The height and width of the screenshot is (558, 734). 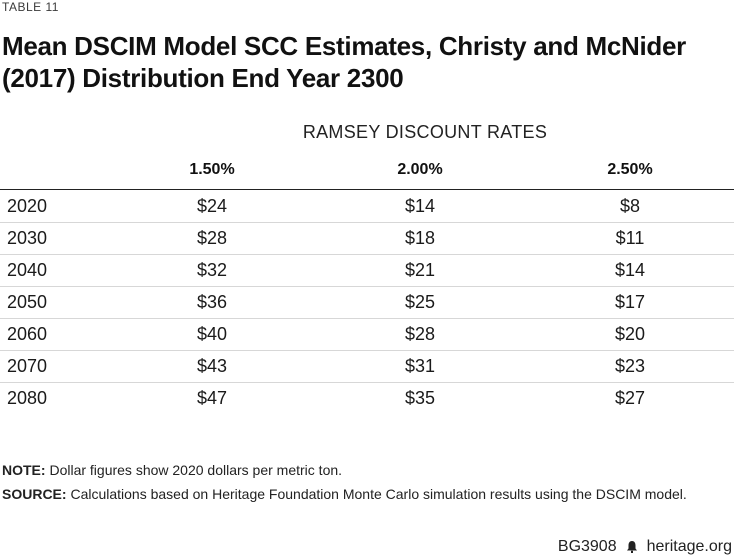 What do you see at coordinates (212, 206) in the screenshot?
I see `row-value-1: $24` at bounding box center [212, 206].